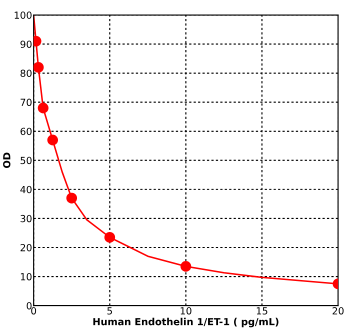 This screenshot has width=354, height=334. What do you see at coordinates (26, 102) in the screenshot?
I see `y-tick-label: 70` at bounding box center [26, 102].